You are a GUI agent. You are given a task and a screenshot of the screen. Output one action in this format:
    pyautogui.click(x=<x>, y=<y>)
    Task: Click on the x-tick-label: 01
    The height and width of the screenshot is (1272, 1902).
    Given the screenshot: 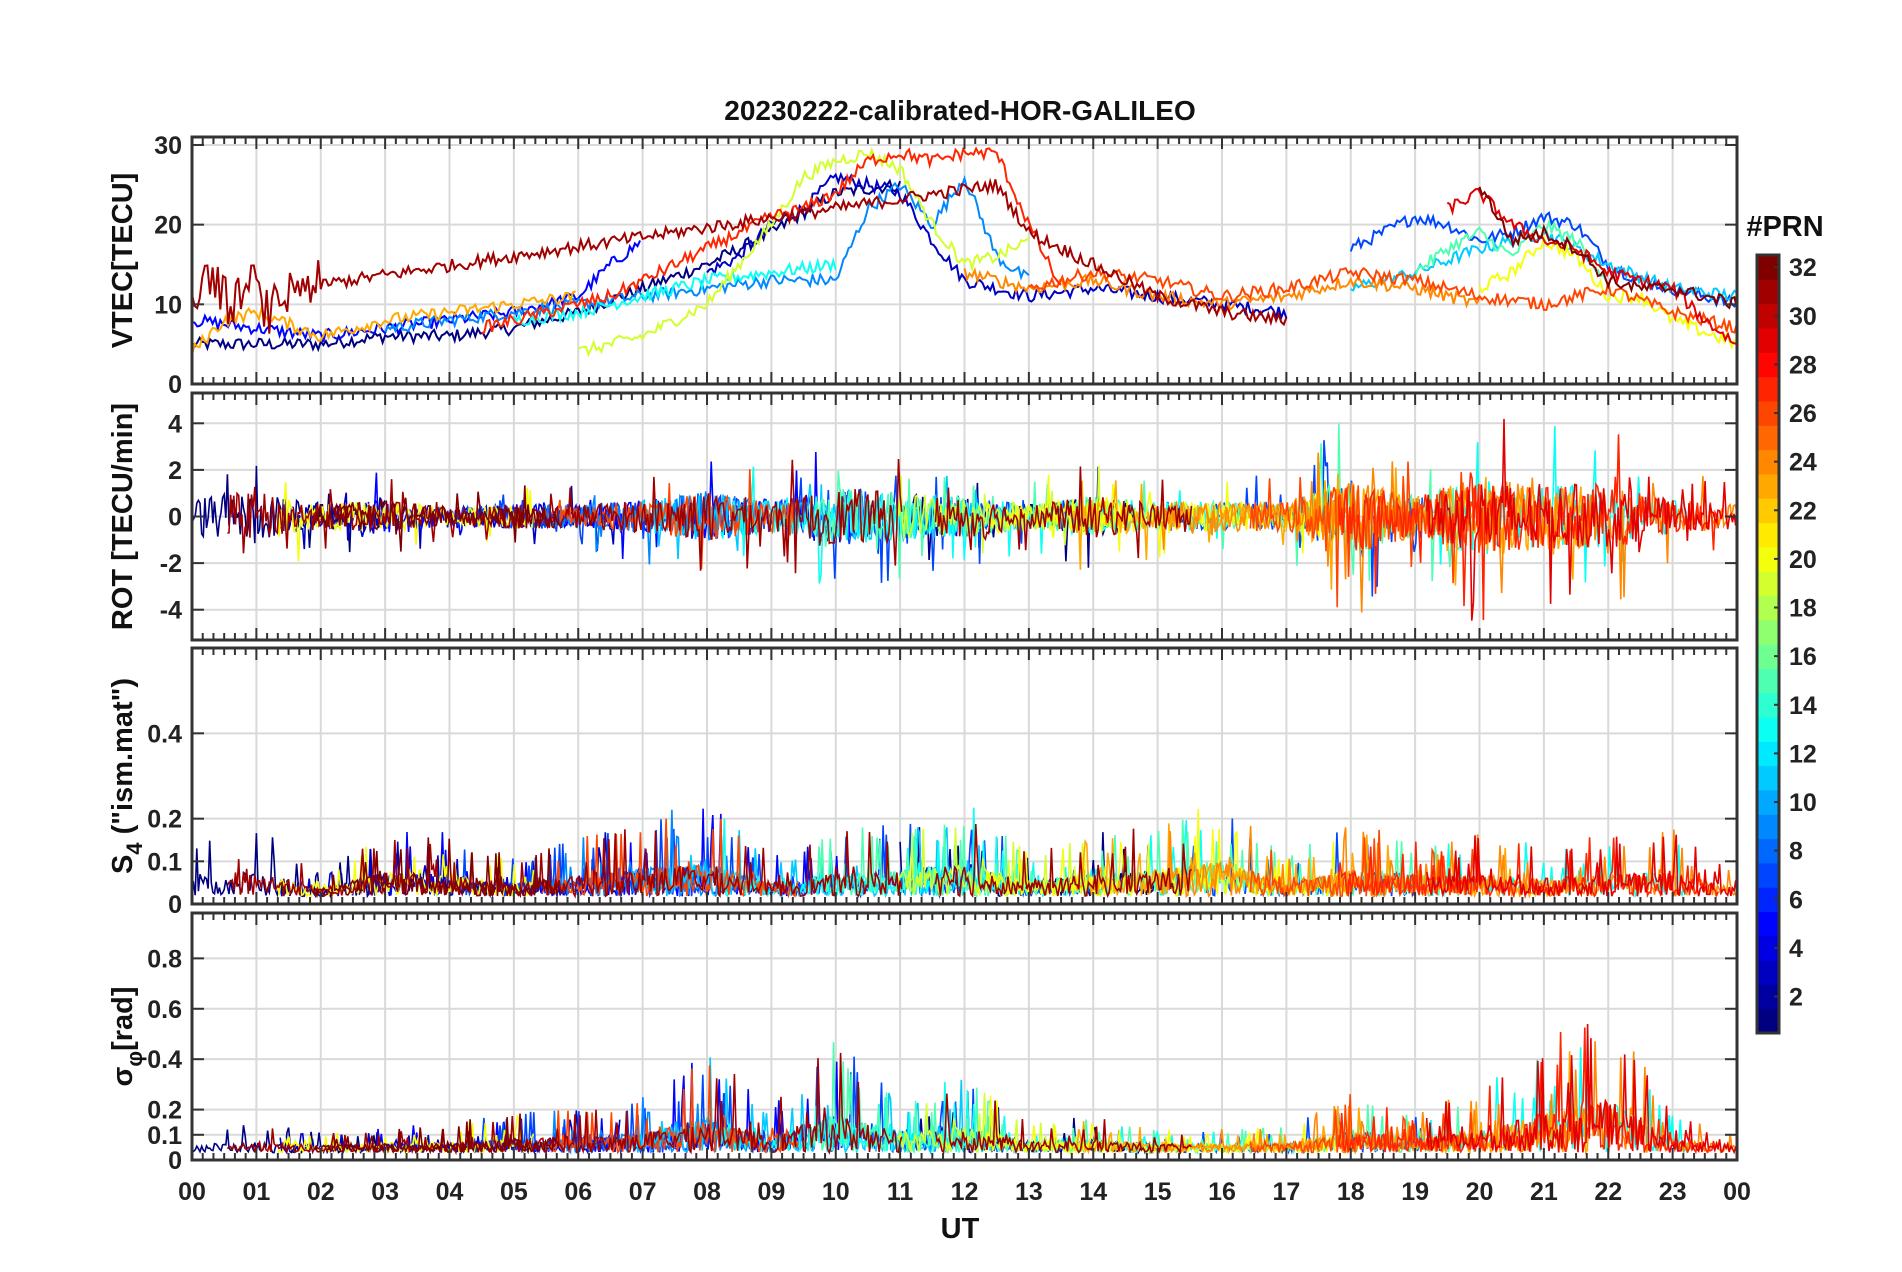 What is the action you would take?
    pyautogui.click(x=256, y=1192)
    